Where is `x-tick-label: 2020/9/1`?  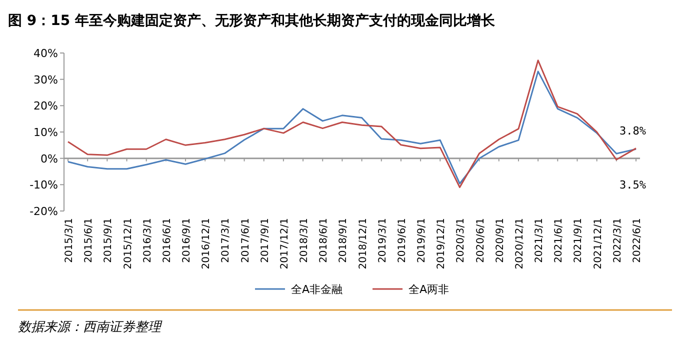 x-tick-label: 2020/9/1 is located at coordinates (500, 240).